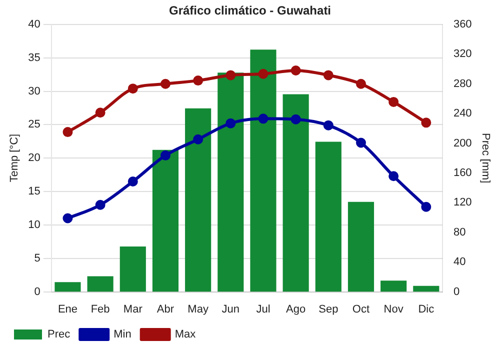 The image size is (500, 350). I want to click on y2-tick-label: 200, so click(462, 143).